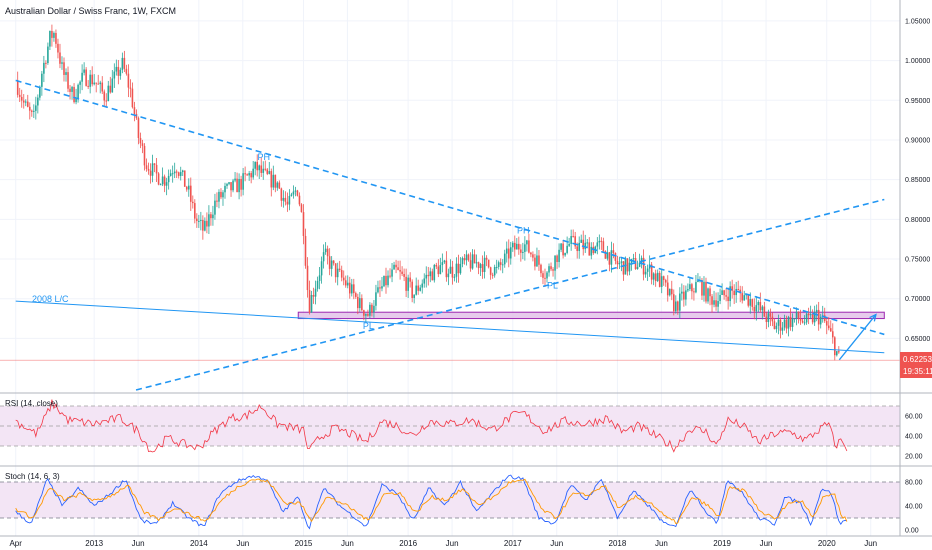  I want to click on stoch-pane, so click(450, 502).